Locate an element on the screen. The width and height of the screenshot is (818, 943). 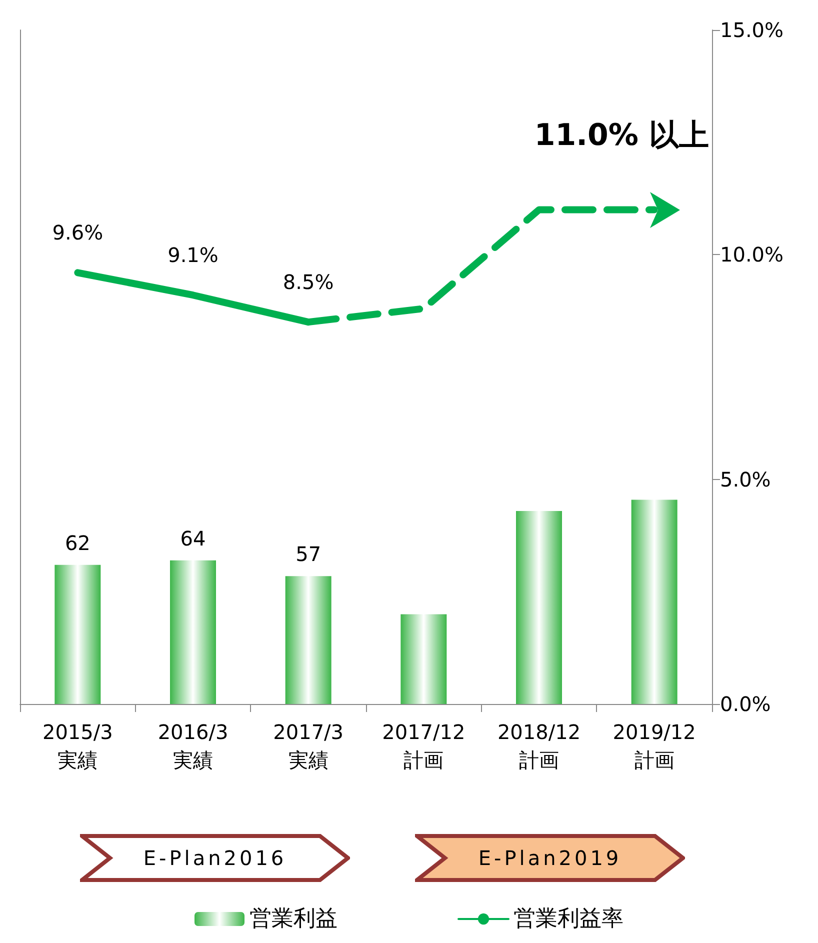
data-label: 9.1% is located at coordinates (193, 255).